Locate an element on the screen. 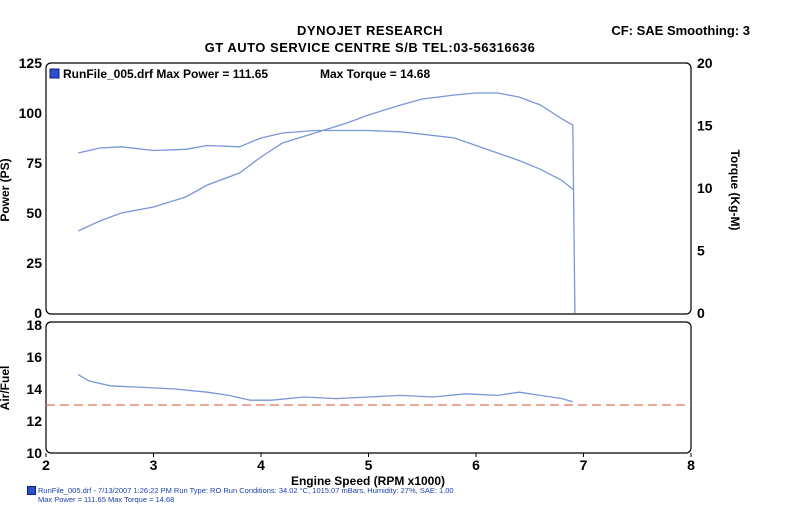 This screenshot has width=800, height=527. legend-square-icon is located at coordinates (54, 73).